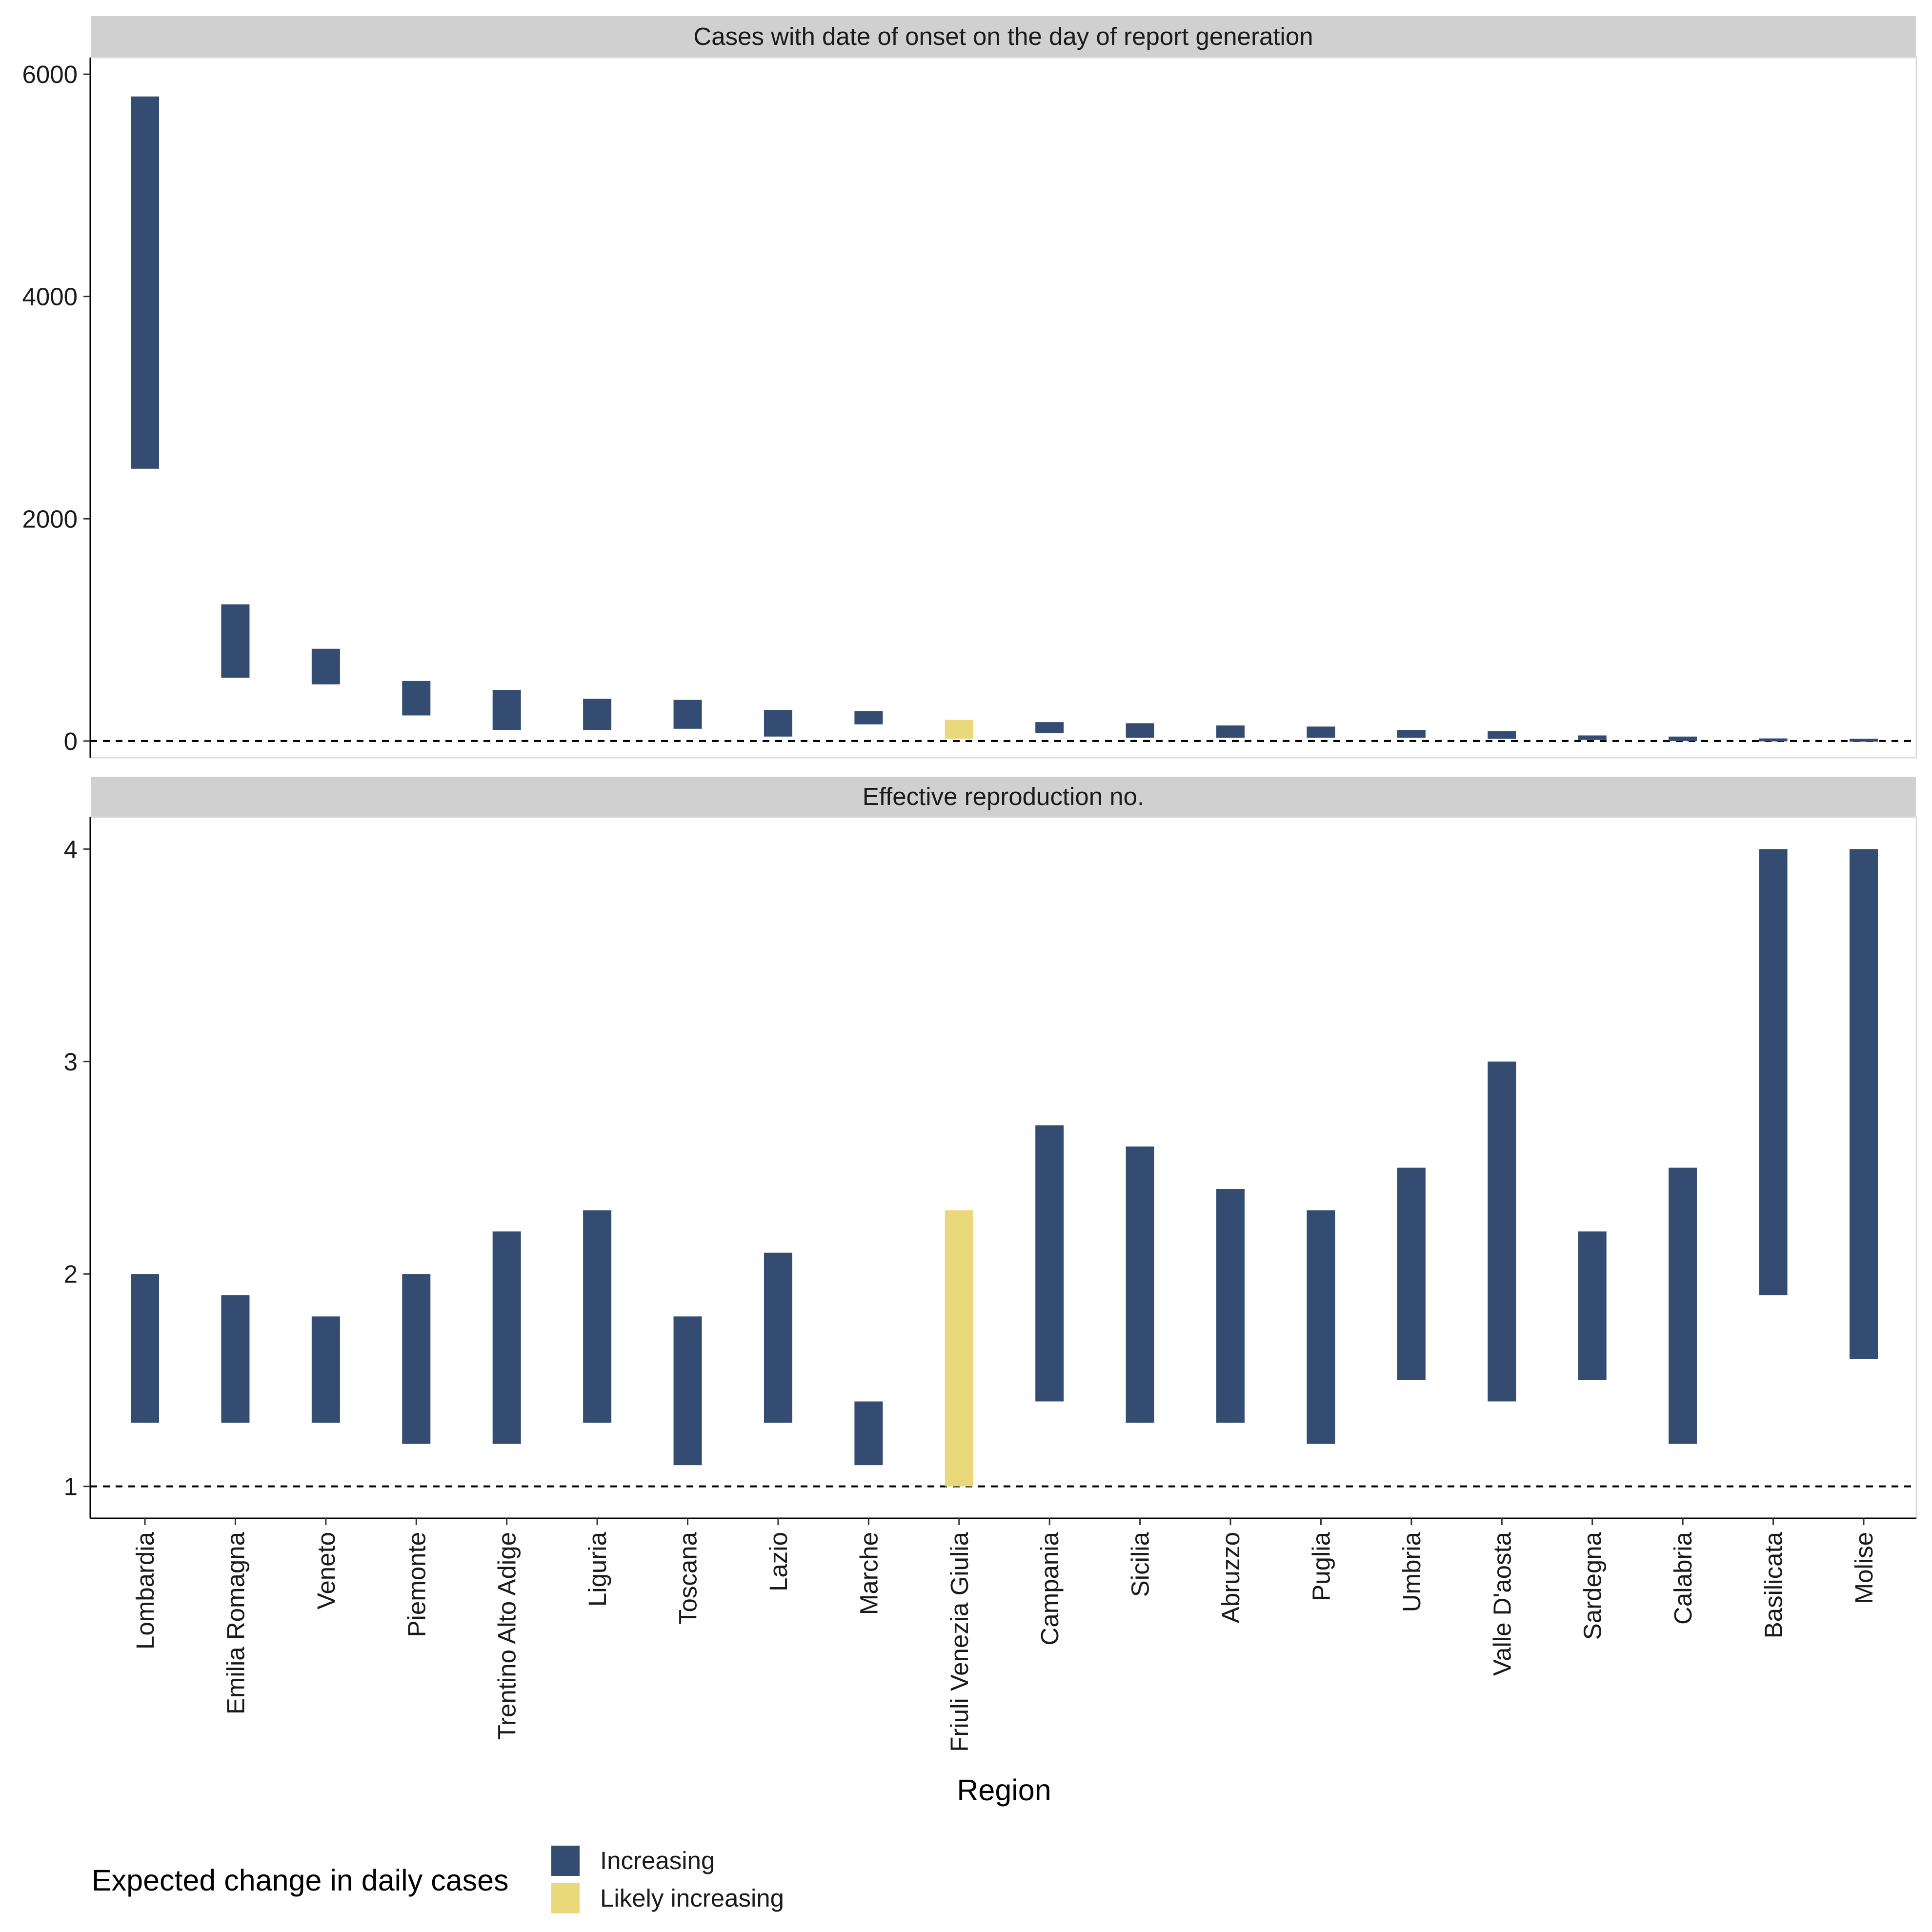 This screenshot has height=1932, width=1932. Describe the element at coordinates (71, 1487) in the screenshot. I see `y-tick-label: 1` at that location.